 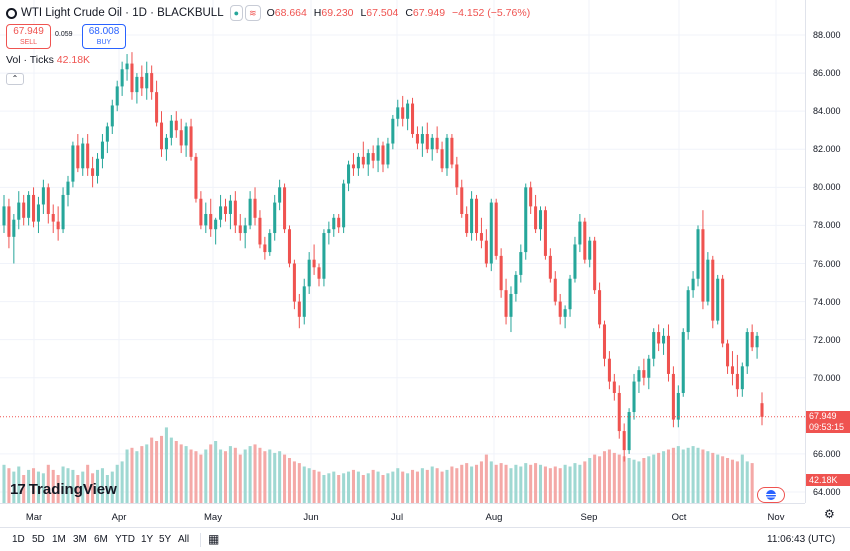 What do you see at coordinates (15, 79) in the screenshot?
I see `collapse-legend-icon: ⌃` at bounding box center [15, 79].